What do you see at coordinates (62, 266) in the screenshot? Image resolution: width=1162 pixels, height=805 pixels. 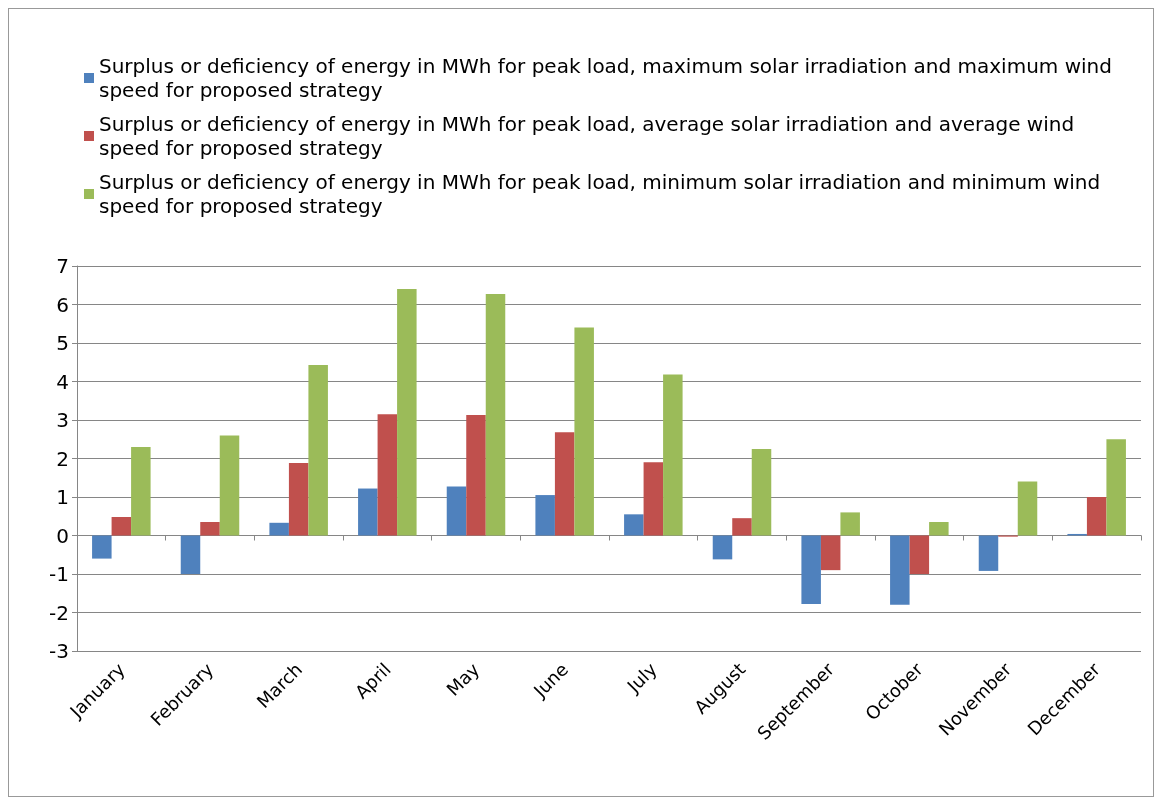 I see `y-tick-label: 7` at bounding box center [62, 266].